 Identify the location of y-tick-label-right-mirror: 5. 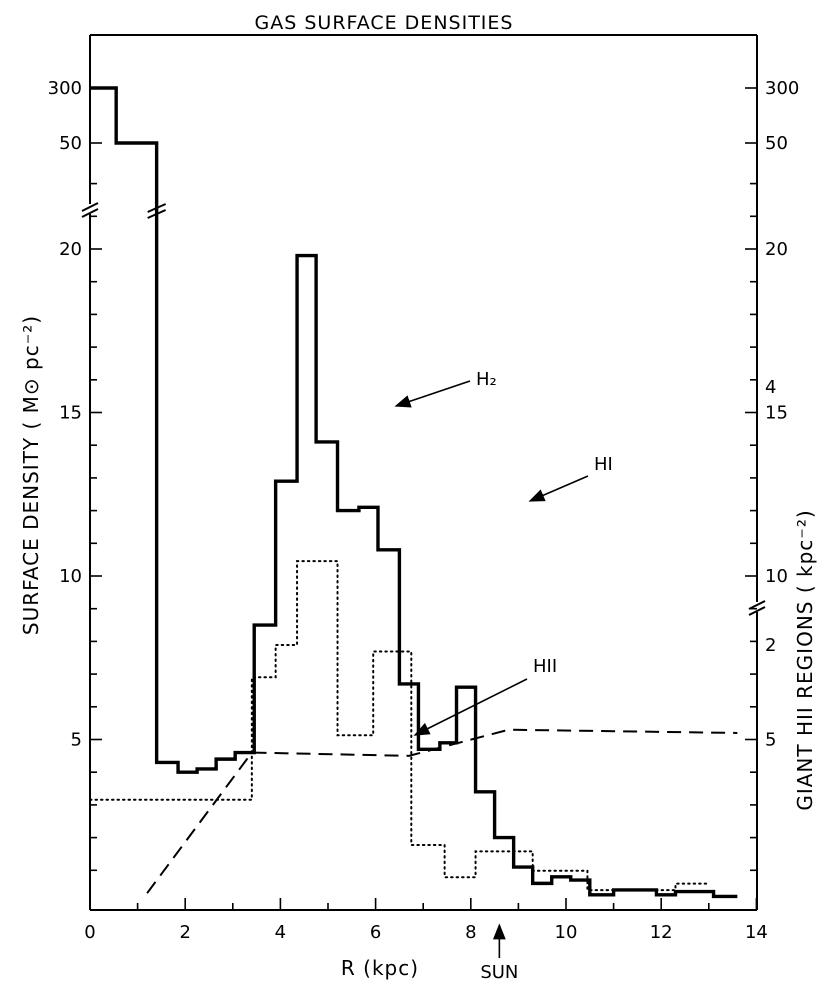
(770, 740).